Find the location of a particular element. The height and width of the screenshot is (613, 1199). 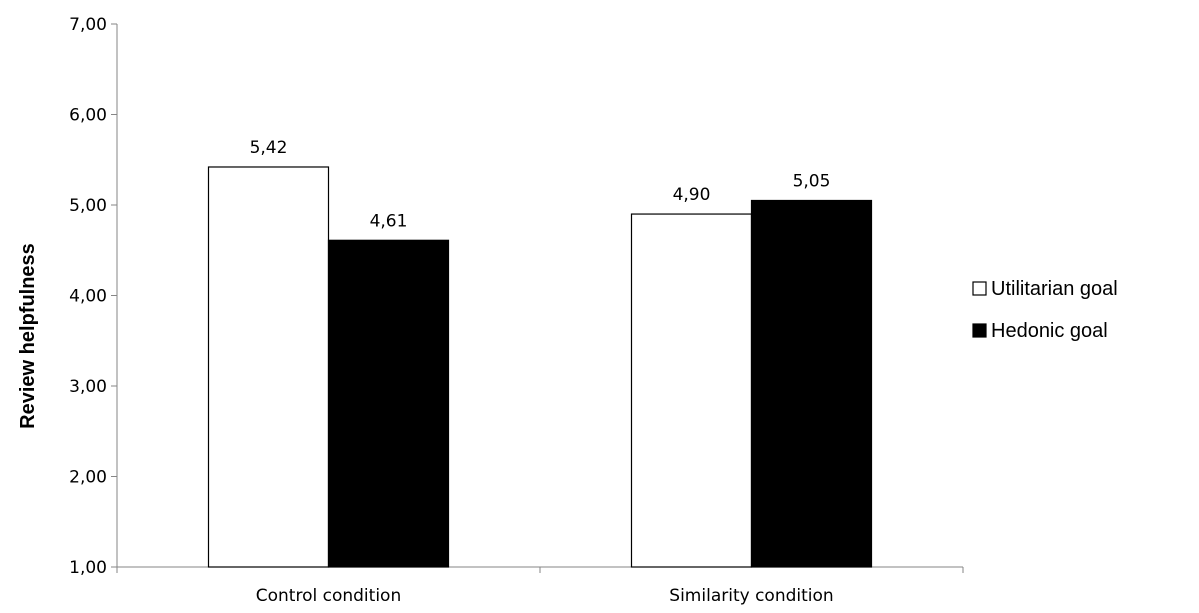

data-label: 4,90 is located at coordinates (692, 195).